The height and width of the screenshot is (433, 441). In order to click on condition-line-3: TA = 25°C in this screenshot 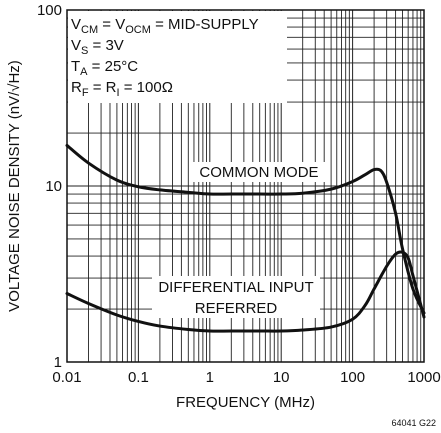, I will do `click(104, 68)`.